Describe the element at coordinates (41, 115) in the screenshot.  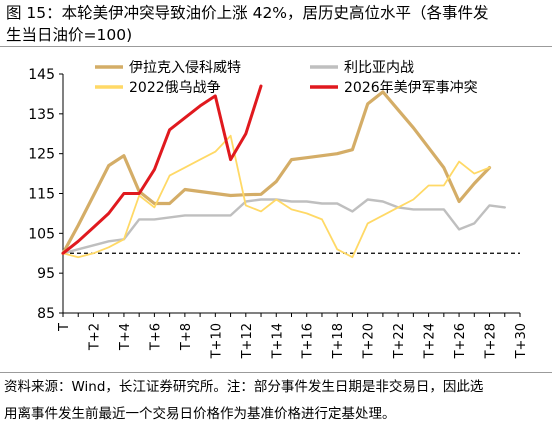
I see `y-tick-label: 135` at that location.